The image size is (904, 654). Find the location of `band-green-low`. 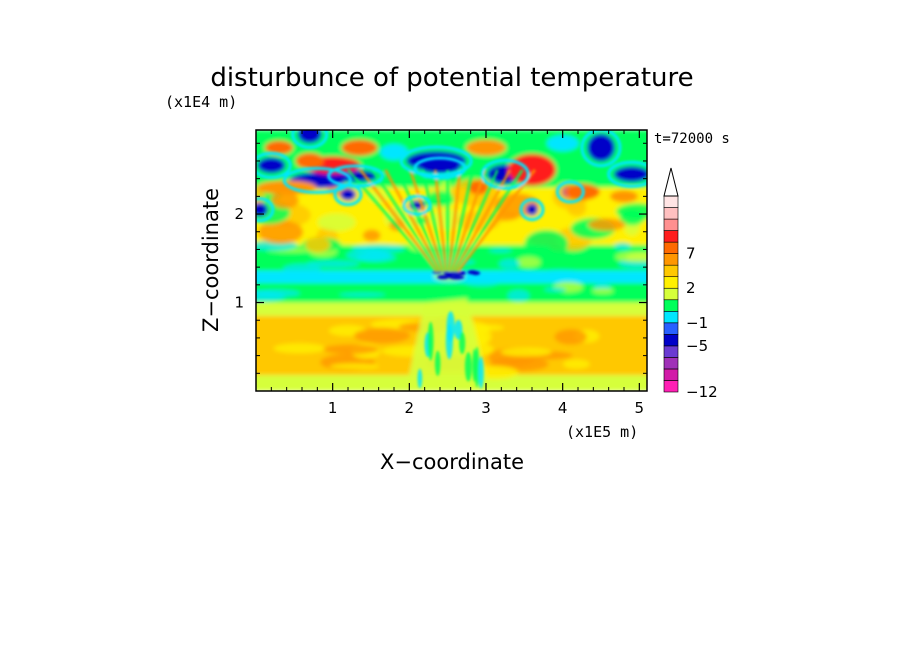

band-green-low is located at coordinates (451, 293).